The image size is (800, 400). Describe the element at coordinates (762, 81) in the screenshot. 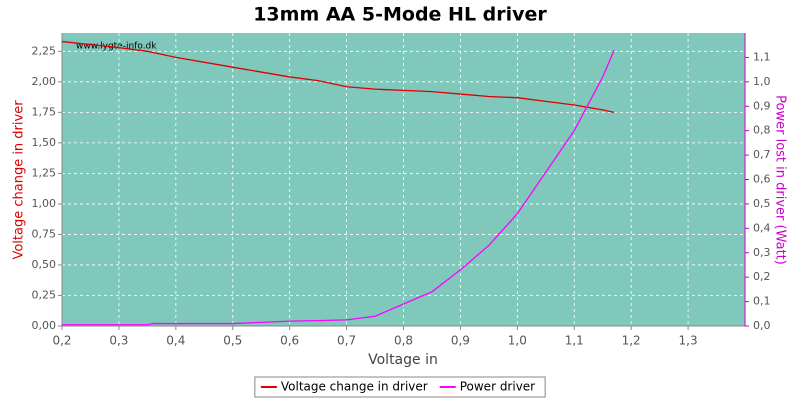

I see `y2-tick-label: 1,0` at that location.